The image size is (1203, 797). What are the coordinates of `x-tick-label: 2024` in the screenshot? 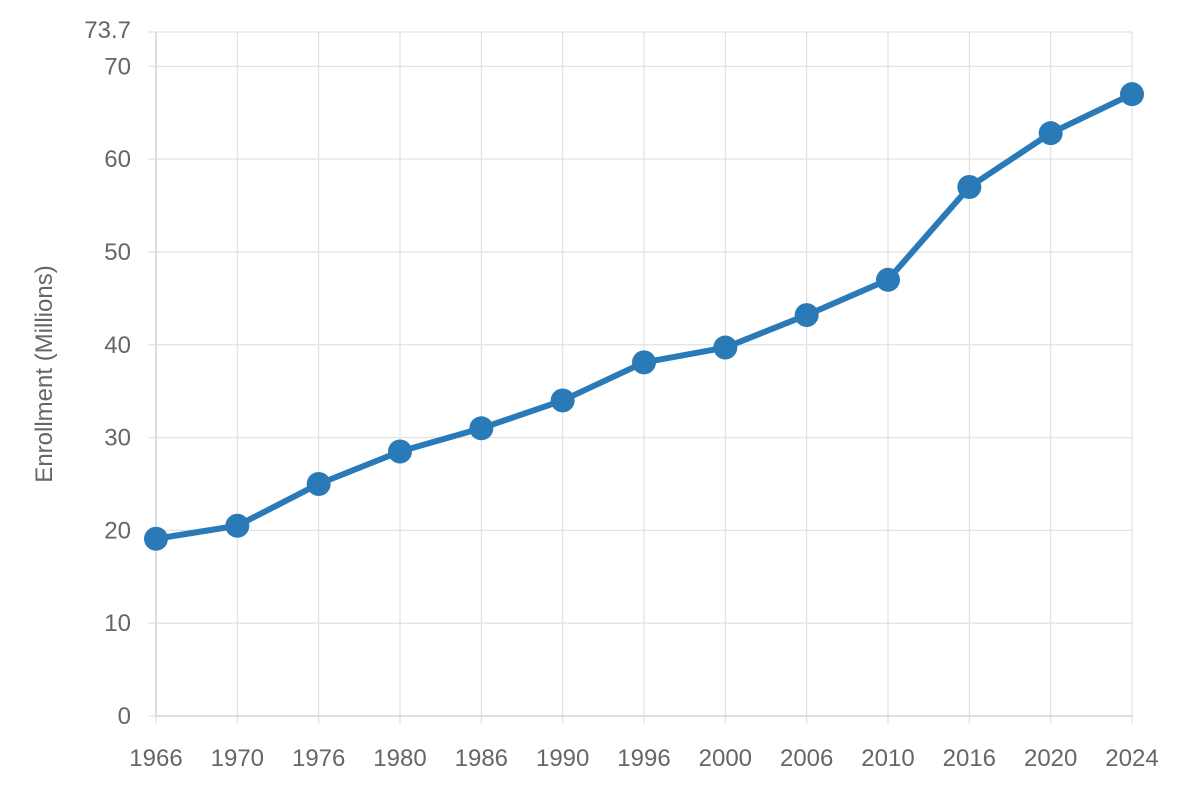 It's located at (1131, 758).